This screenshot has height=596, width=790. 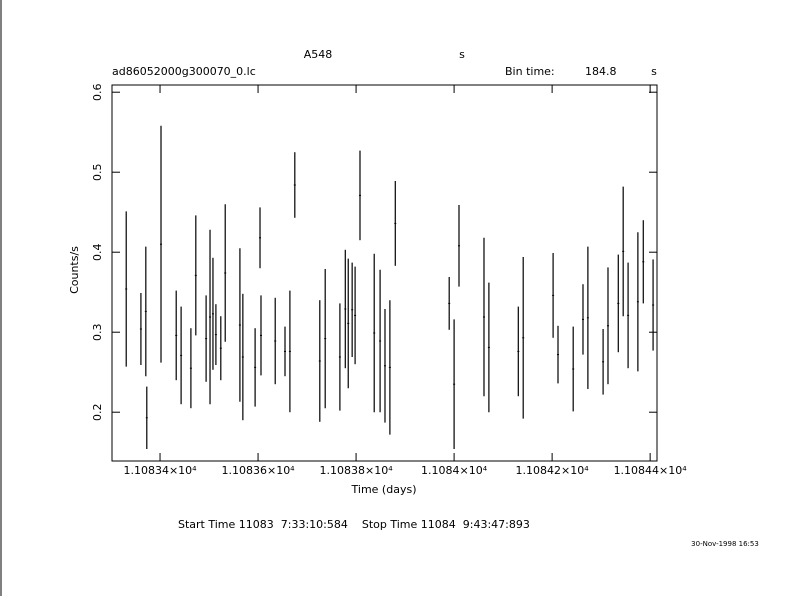 I want to click on x-tick-label: 1.10838×10⁴, so click(x=357, y=470).